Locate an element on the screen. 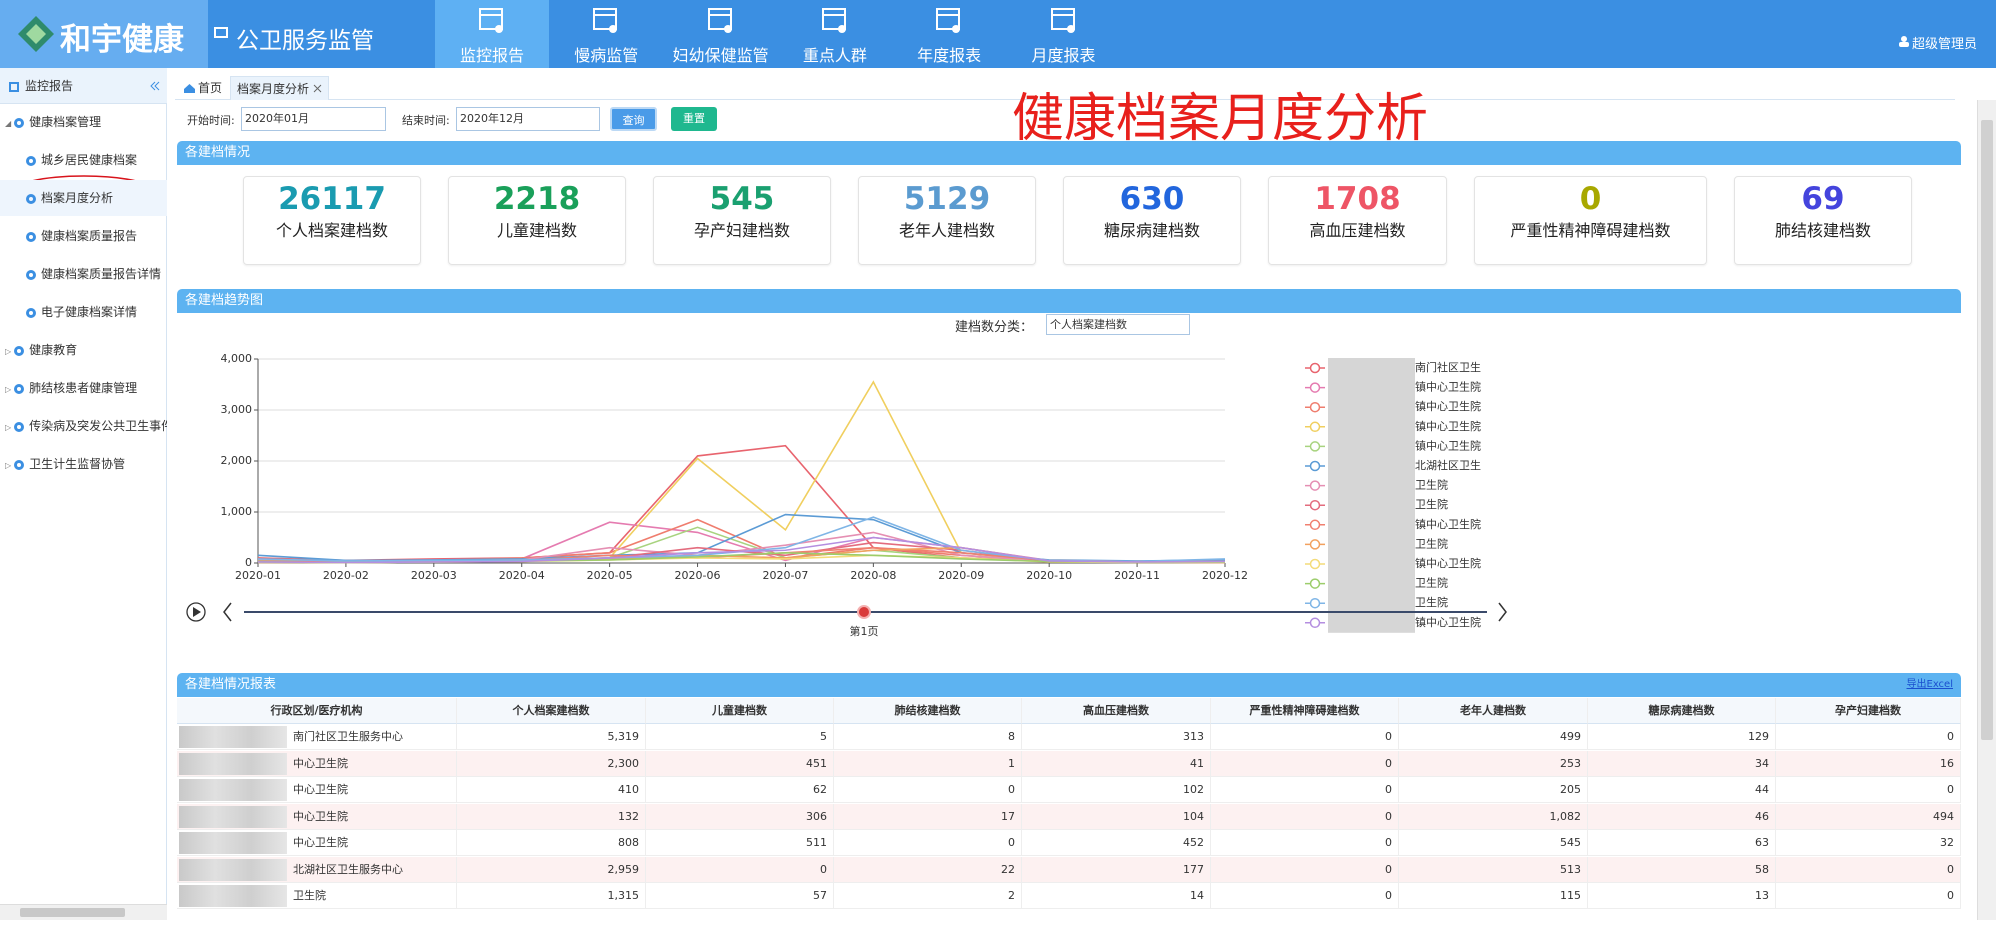  end-select: 2020年12月 is located at coordinates (528, 119).